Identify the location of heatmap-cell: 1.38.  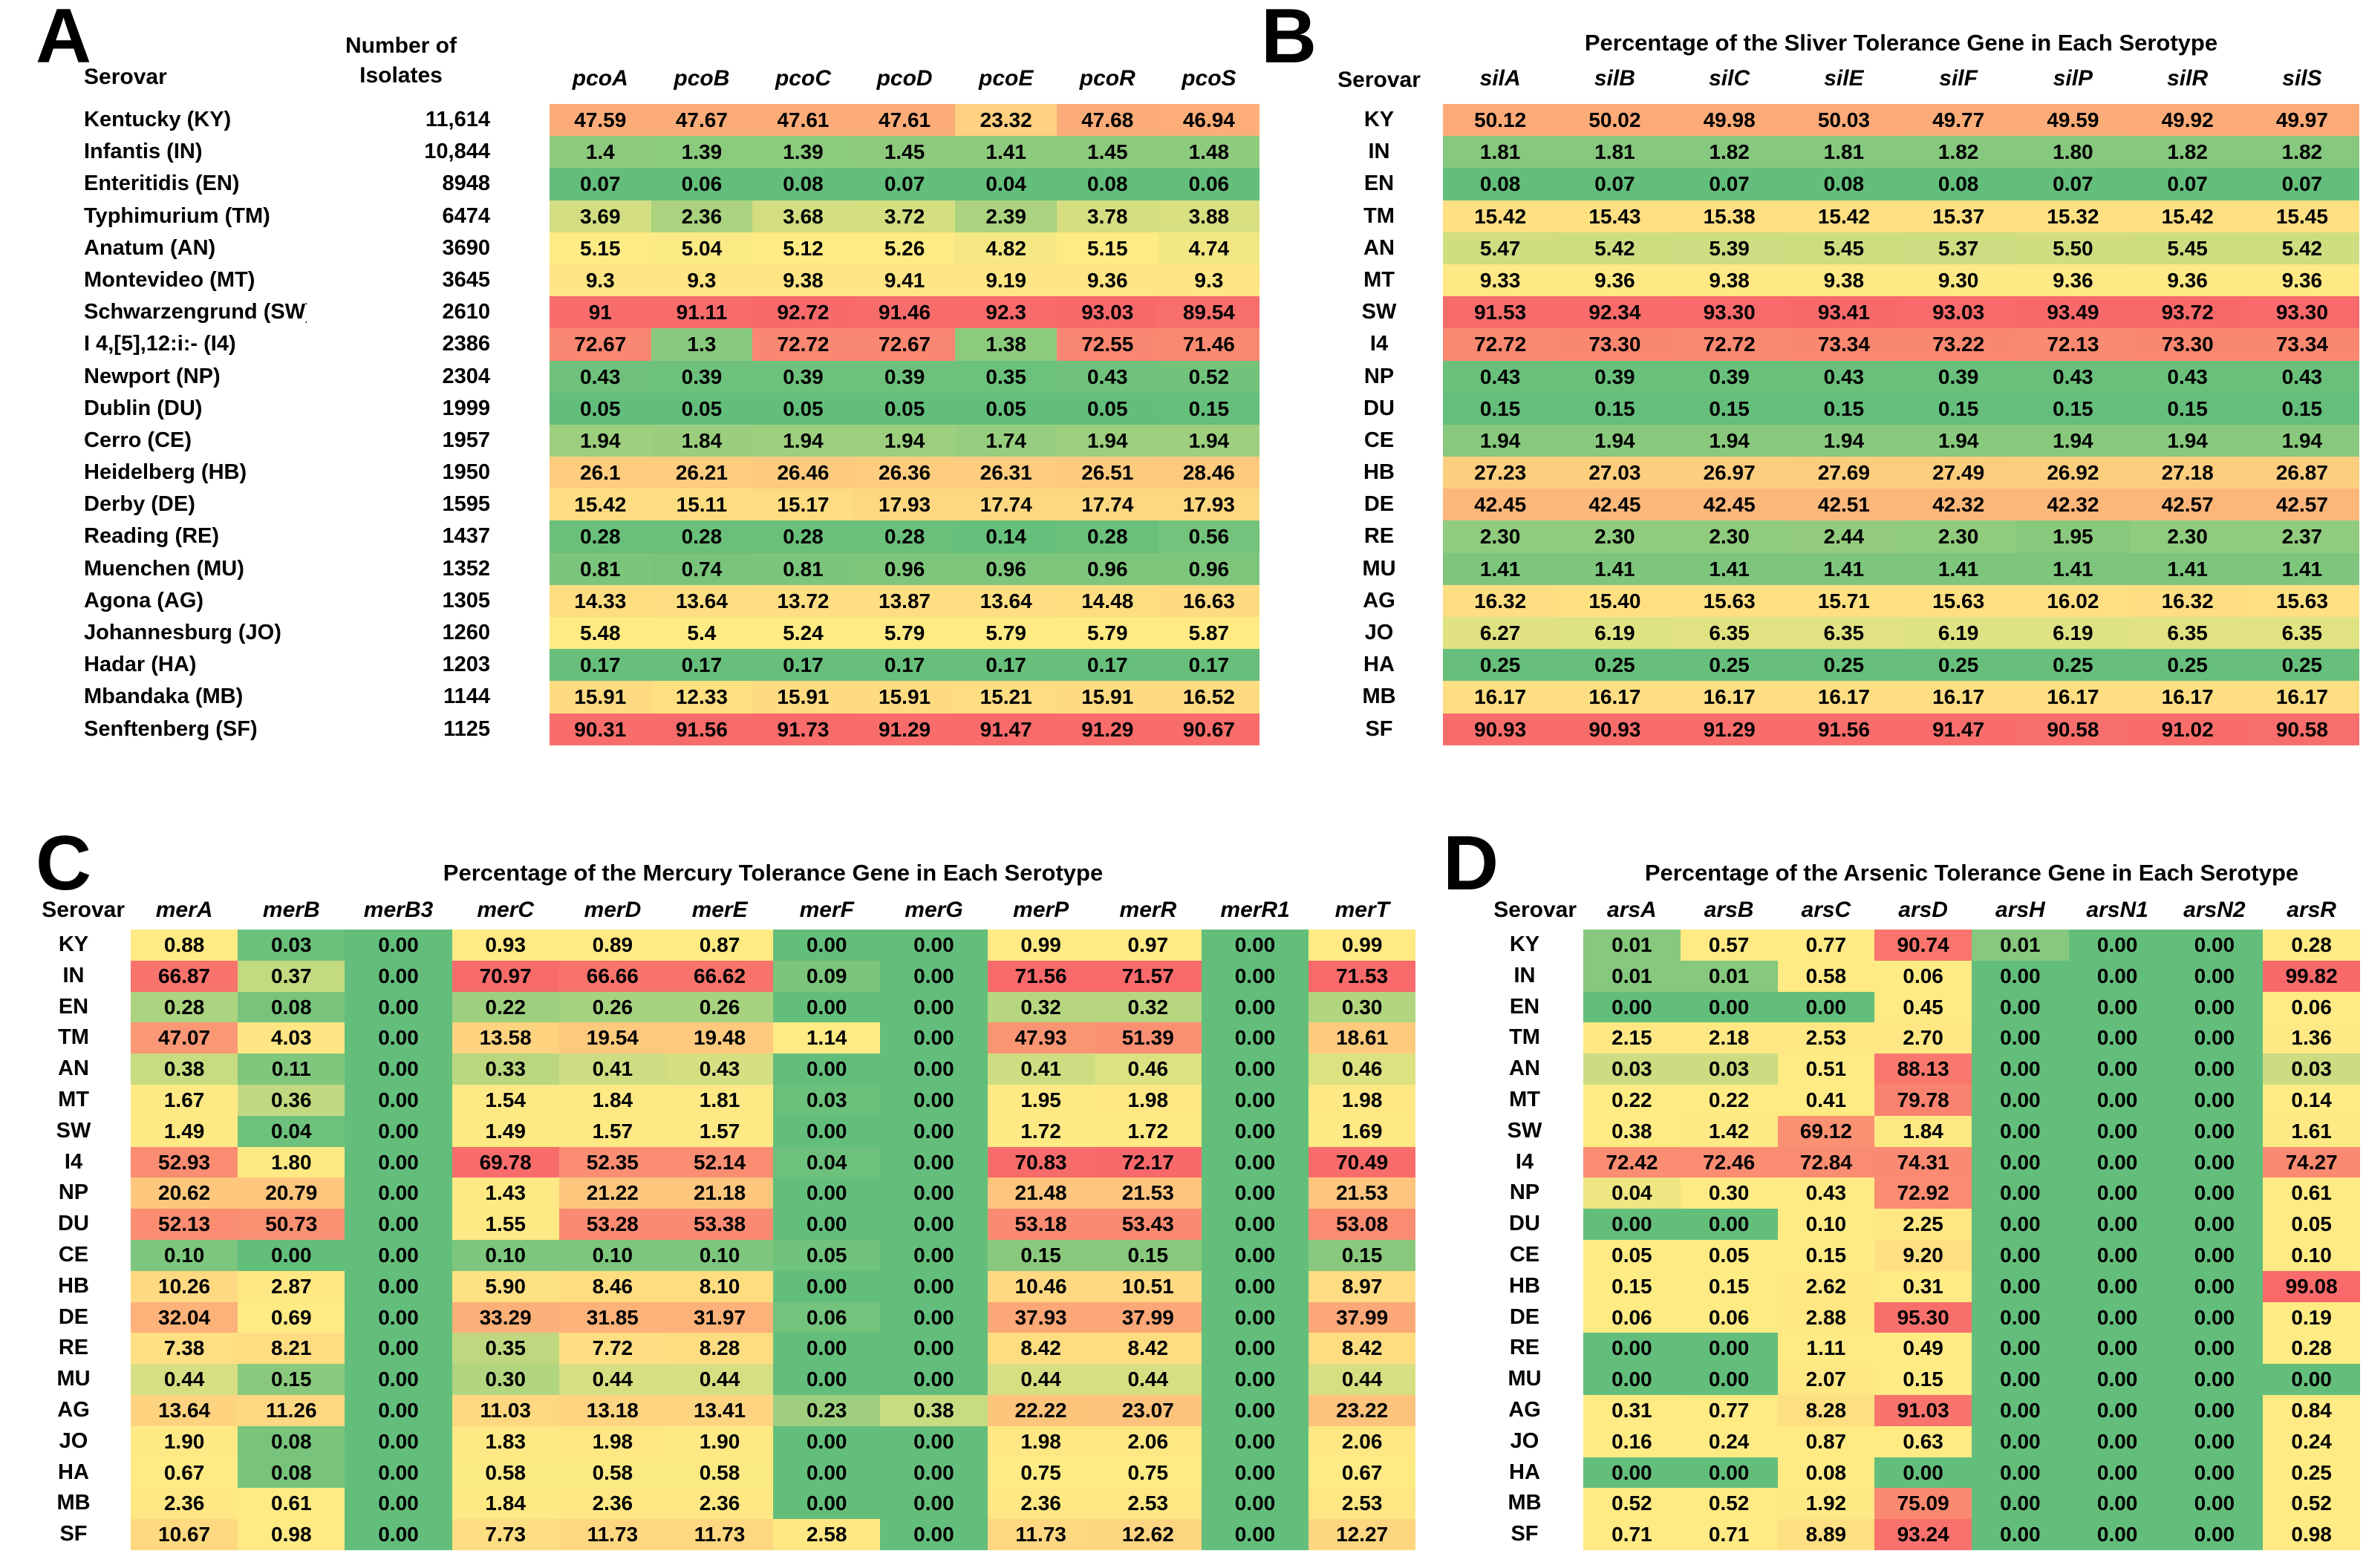
(1006, 344).